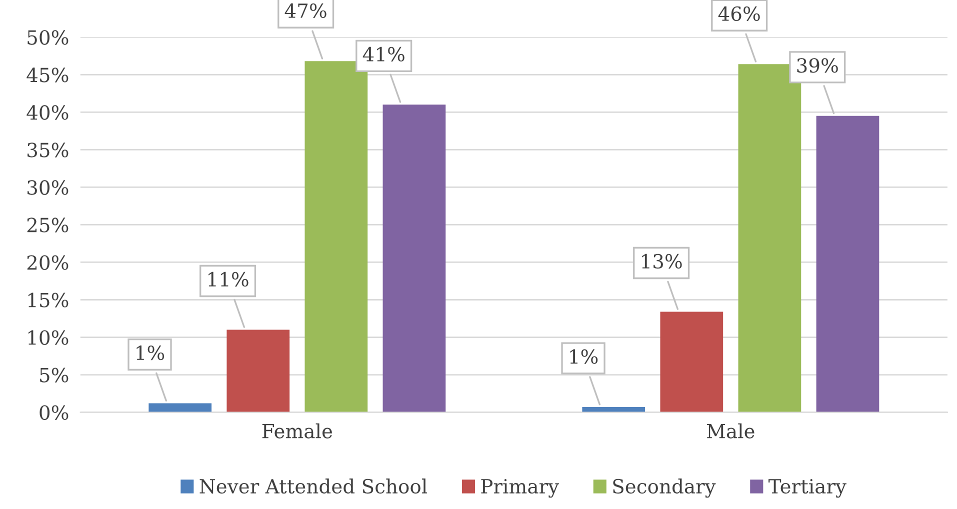 This screenshot has width=957, height=509. Describe the element at coordinates (817, 65) in the screenshot. I see `data-label: 39%` at that location.